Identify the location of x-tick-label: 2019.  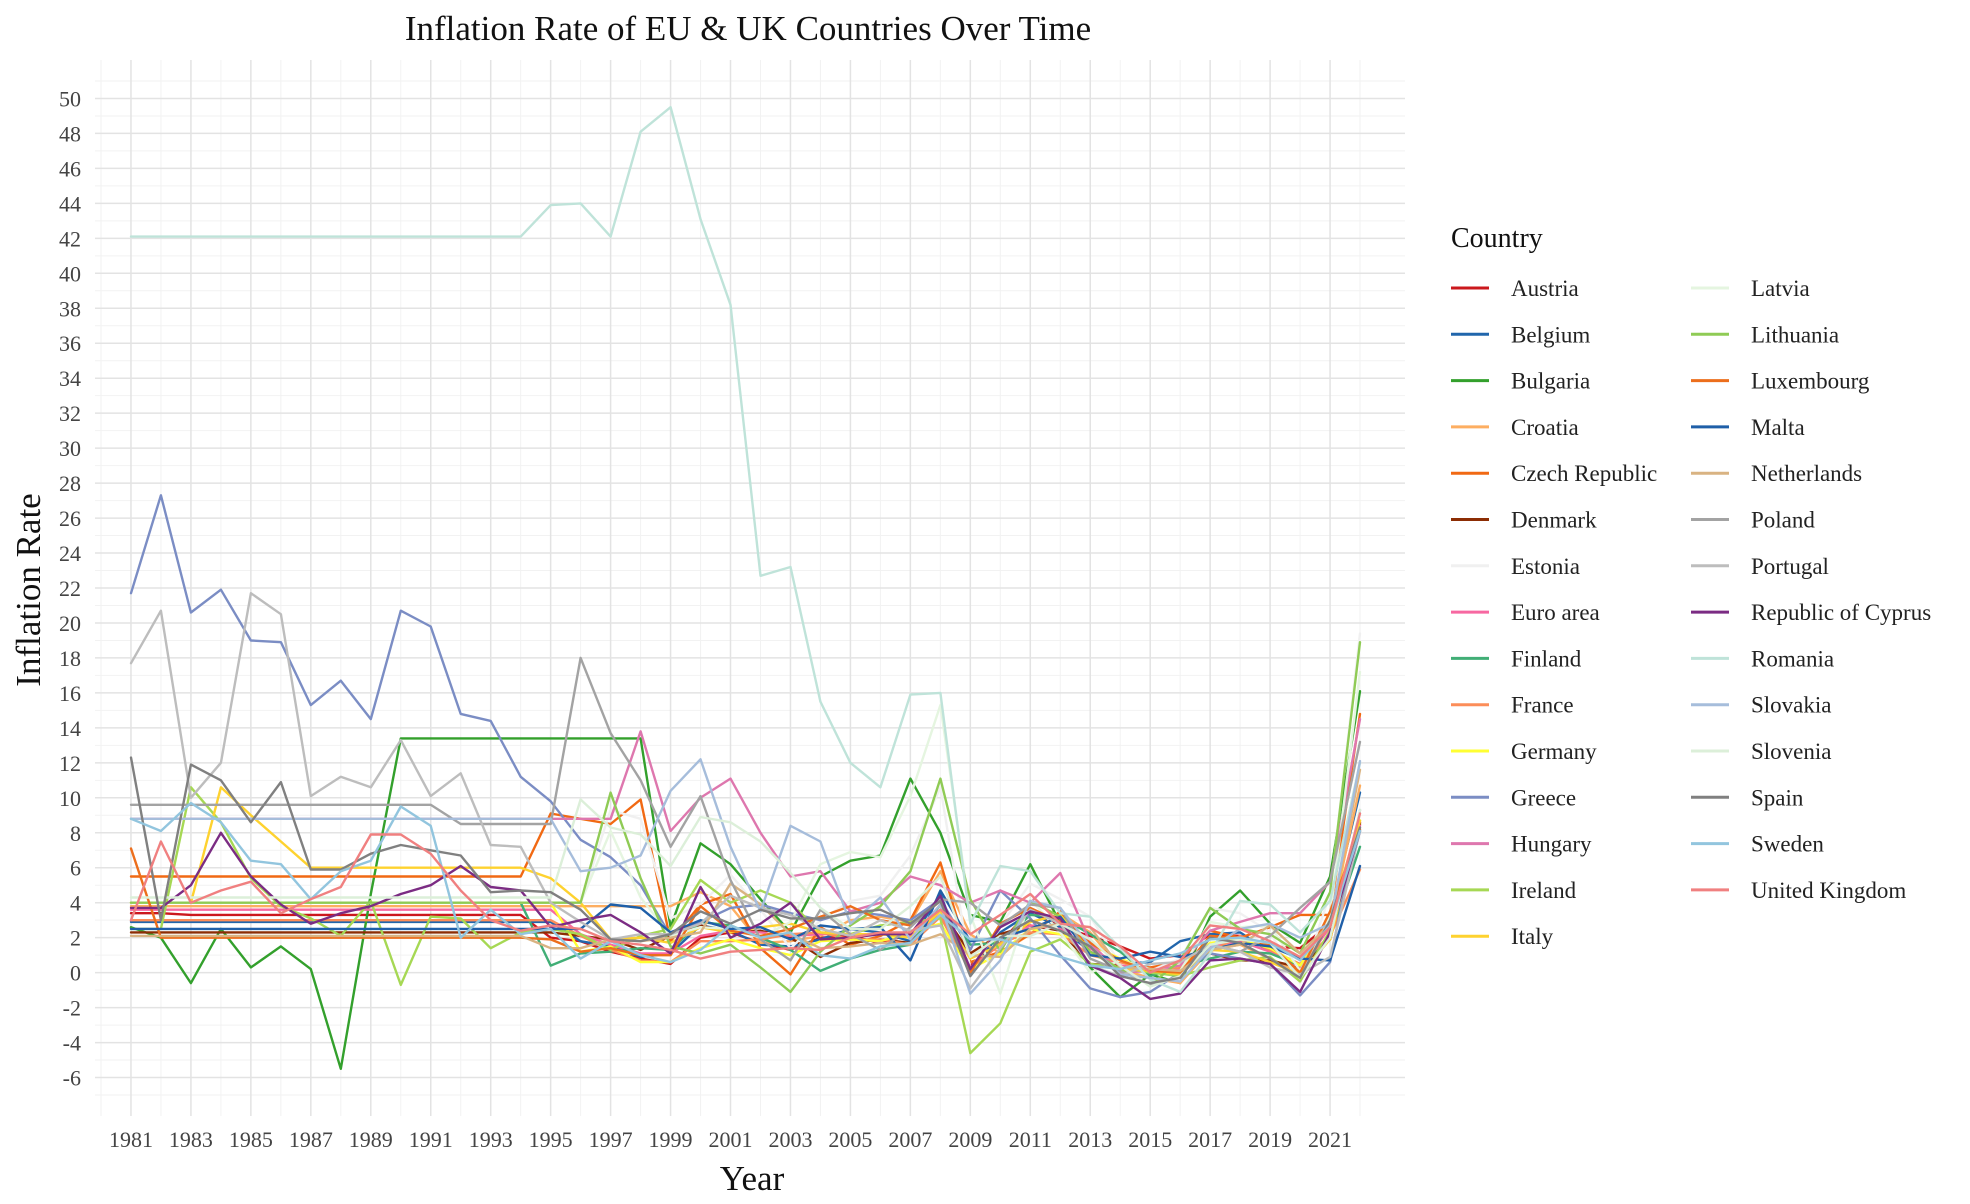
(1270, 1139).